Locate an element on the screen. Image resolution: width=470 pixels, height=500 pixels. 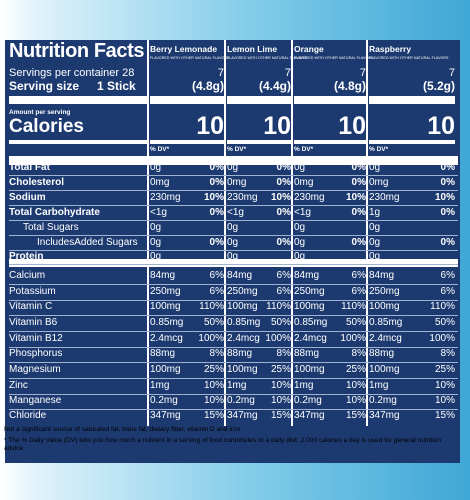
nutrient-value: 0mg is located at coordinates (379, 182).